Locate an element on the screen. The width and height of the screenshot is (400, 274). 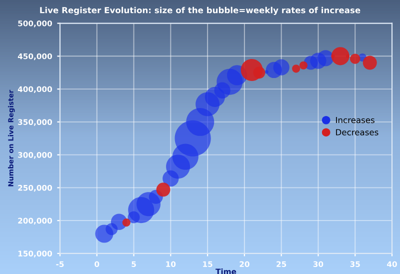
legend-label: Decreases is located at coordinates (357, 132).